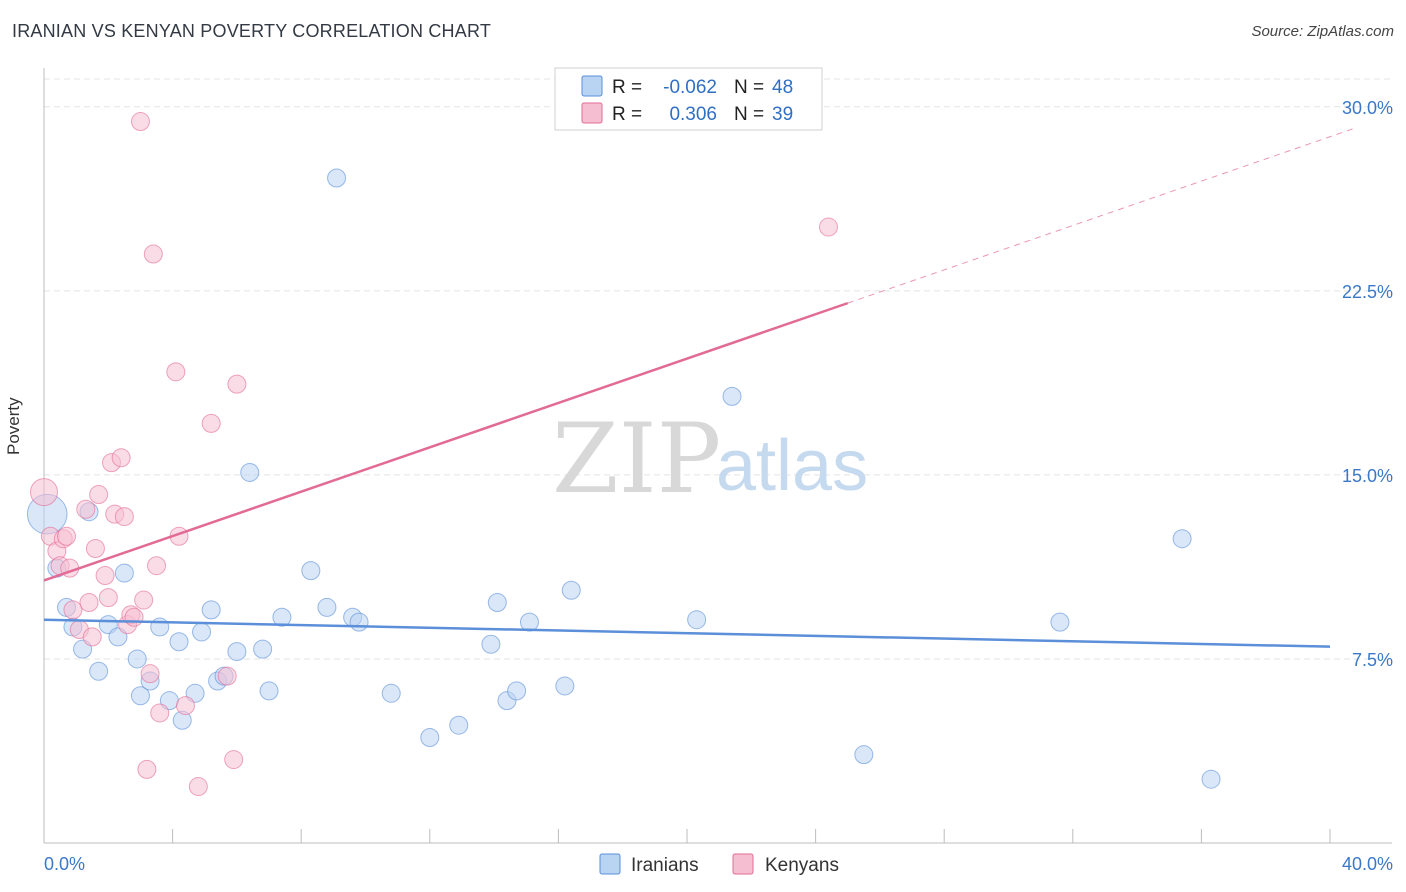 The image size is (1406, 892). I want to click on y-tick-label: 22.5%, so click(1367, 292).